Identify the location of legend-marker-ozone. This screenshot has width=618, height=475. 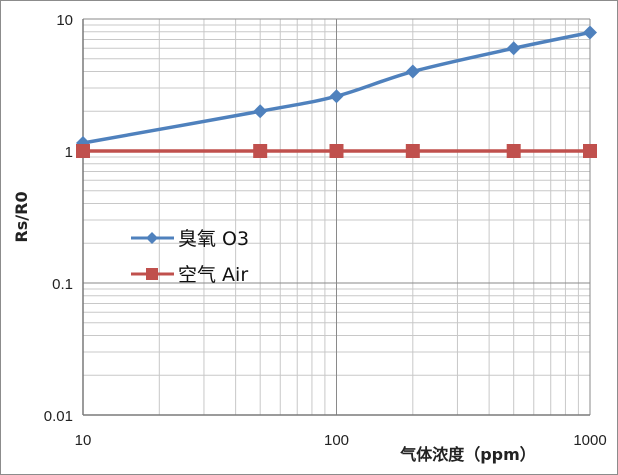
(152, 238).